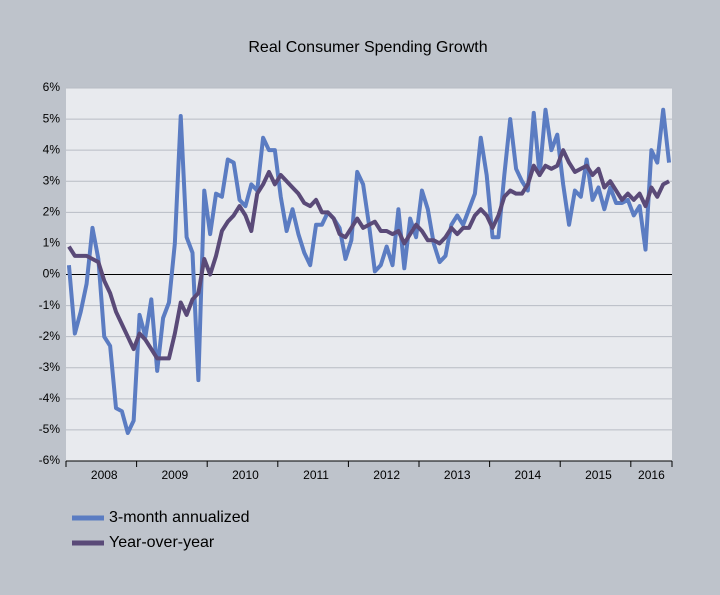 The width and height of the screenshot is (720, 595). What do you see at coordinates (52, 180) in the screenshot?
I see `y-tick-label: 3%` at bounding box center [52, 180].